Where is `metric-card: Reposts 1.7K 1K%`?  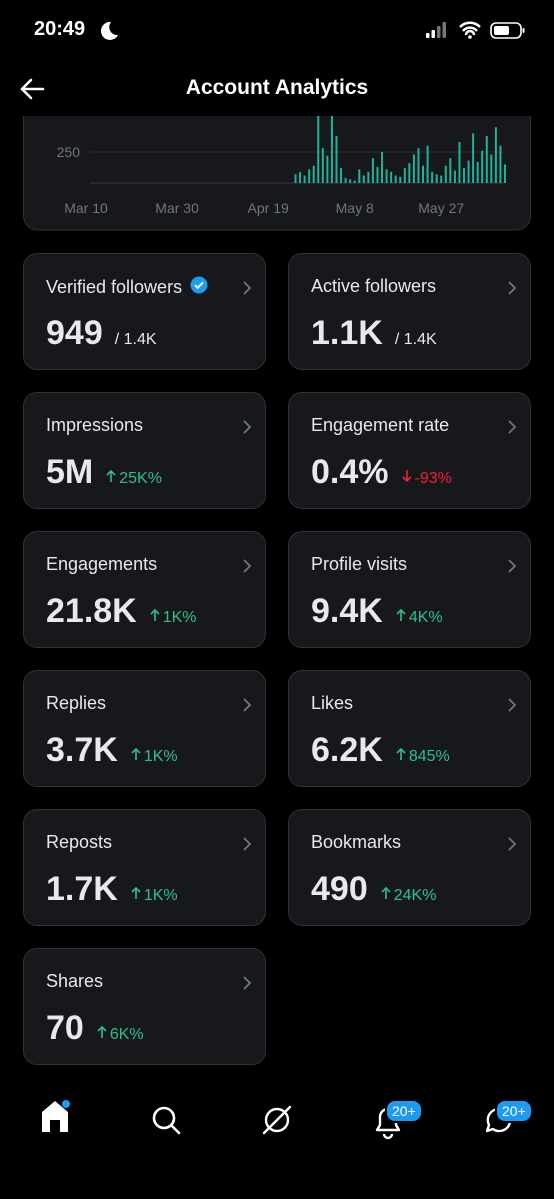 metric-card: Reposts 1.7K 1K% is located at coordinates (144, 867).